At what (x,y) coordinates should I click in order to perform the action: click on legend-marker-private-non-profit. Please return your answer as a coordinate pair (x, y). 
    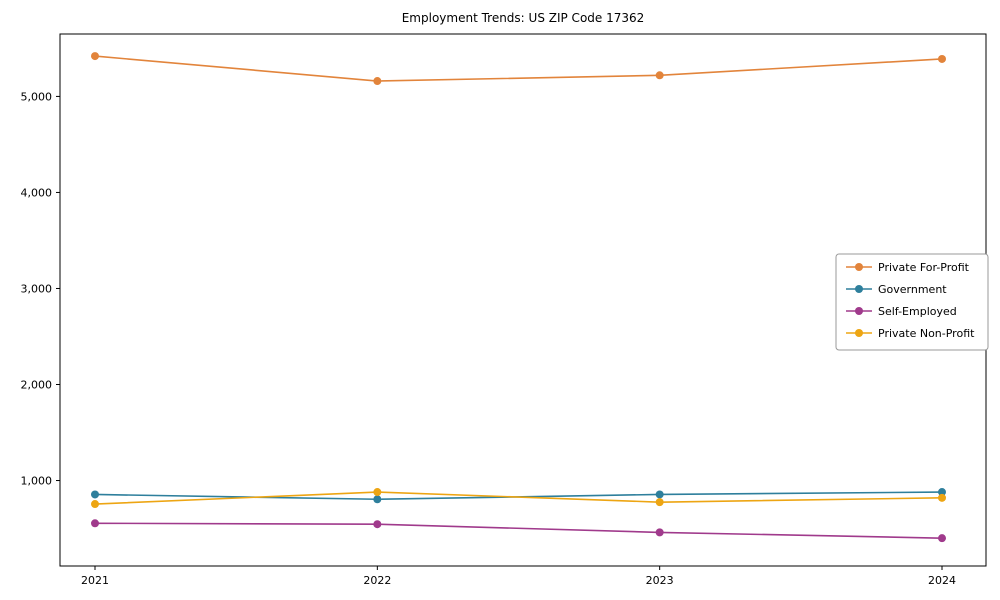
    Looking at the image, I should click on (859, 333).